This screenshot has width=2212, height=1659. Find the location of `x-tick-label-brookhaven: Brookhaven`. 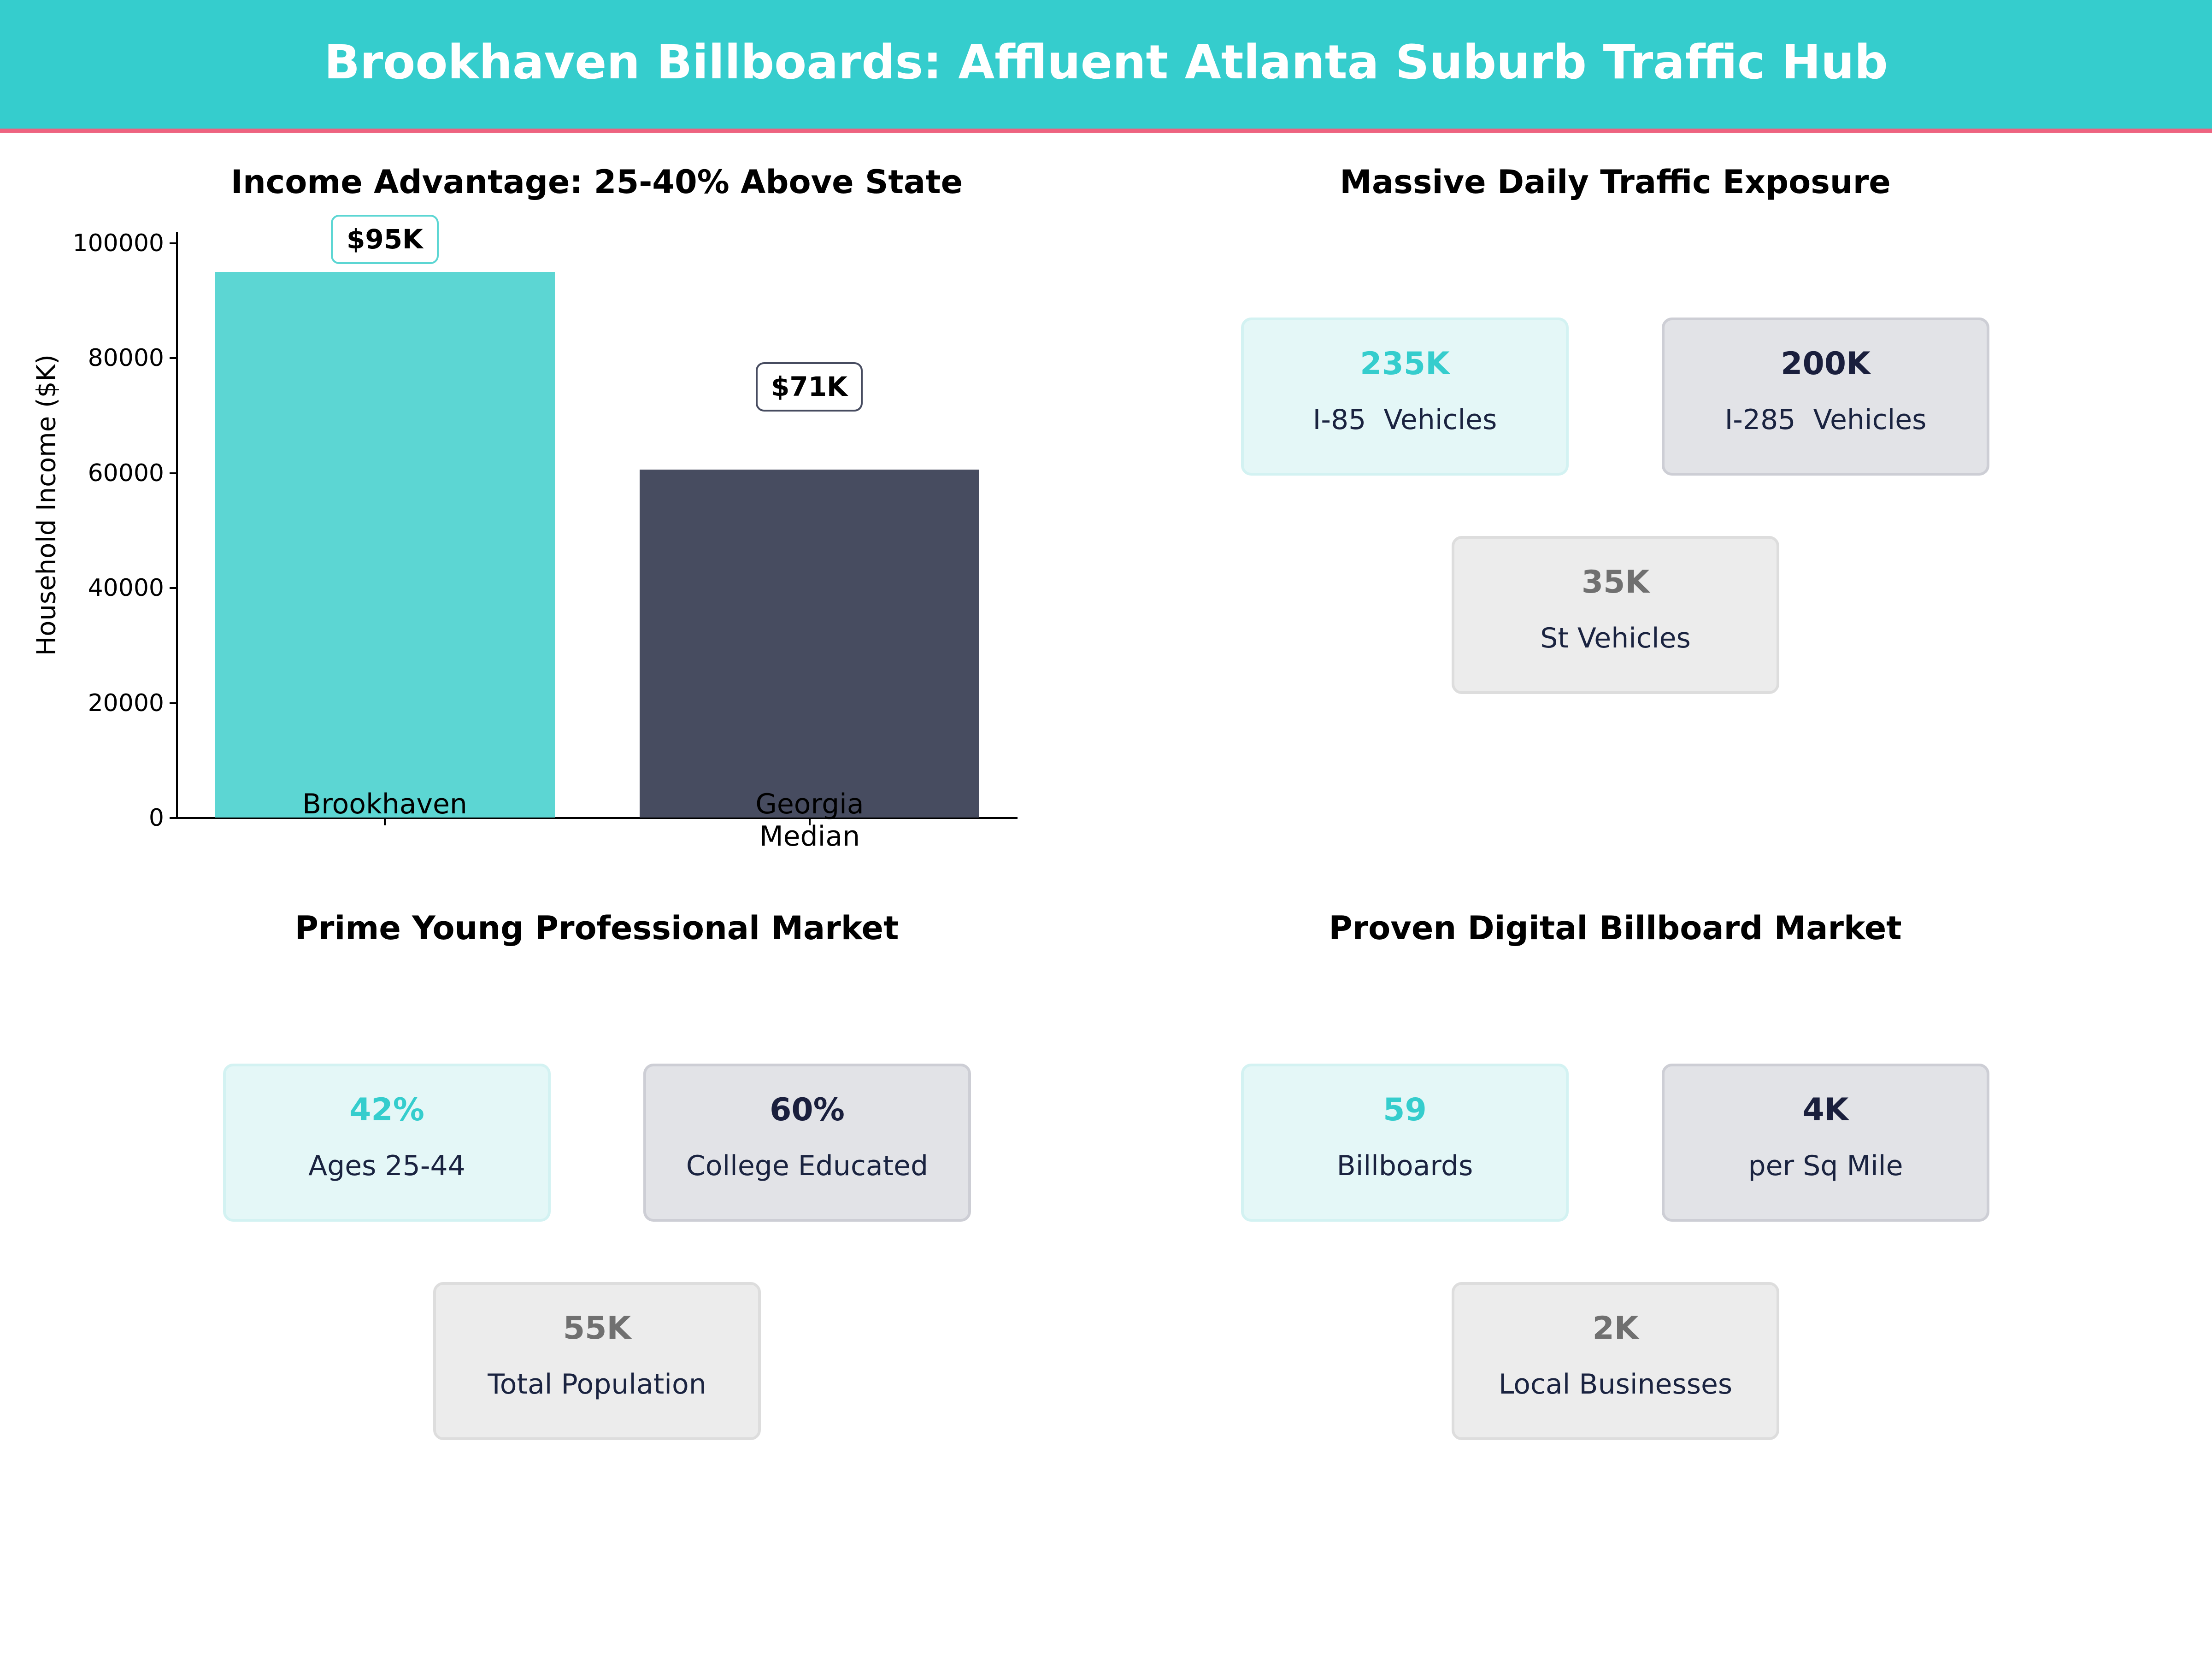

x-tick-label-brookhaven: Brookhaven is located at coordinates (384, 804).